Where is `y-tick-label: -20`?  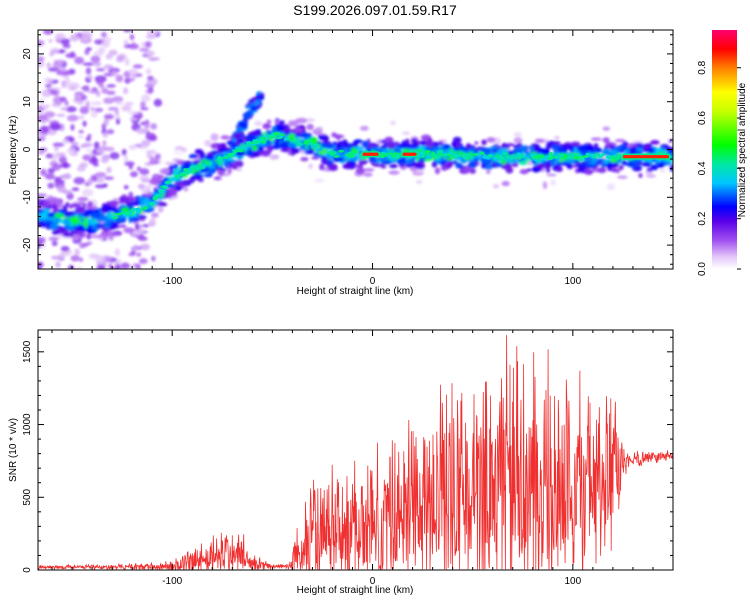
y-tick-label: -20 is located at coordinates (27, 244).